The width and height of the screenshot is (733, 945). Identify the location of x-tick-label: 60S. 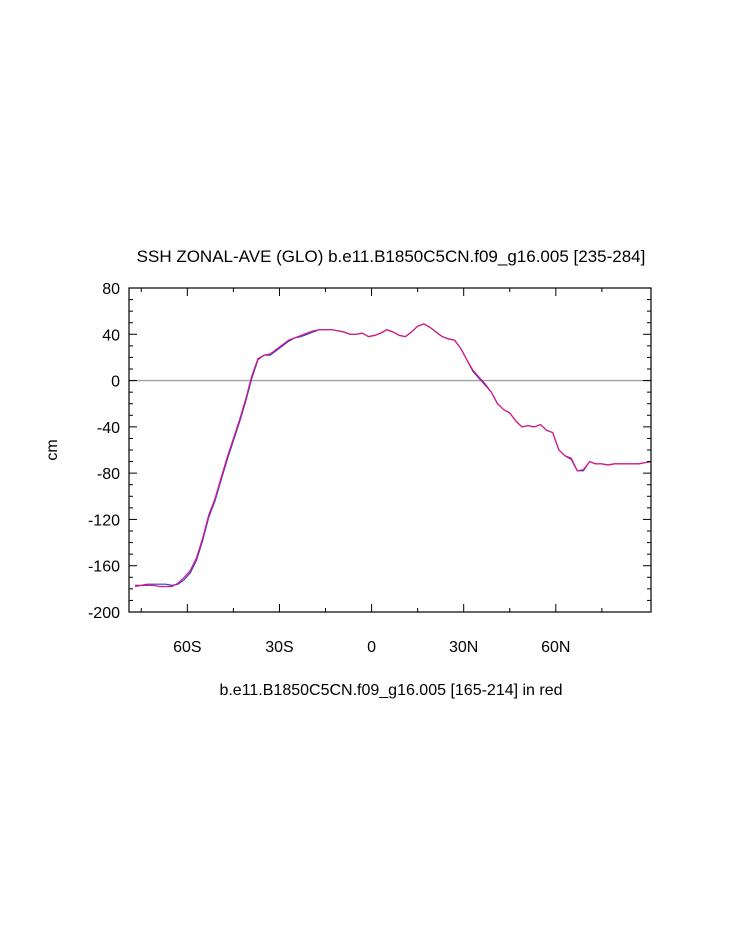
(187, 647).